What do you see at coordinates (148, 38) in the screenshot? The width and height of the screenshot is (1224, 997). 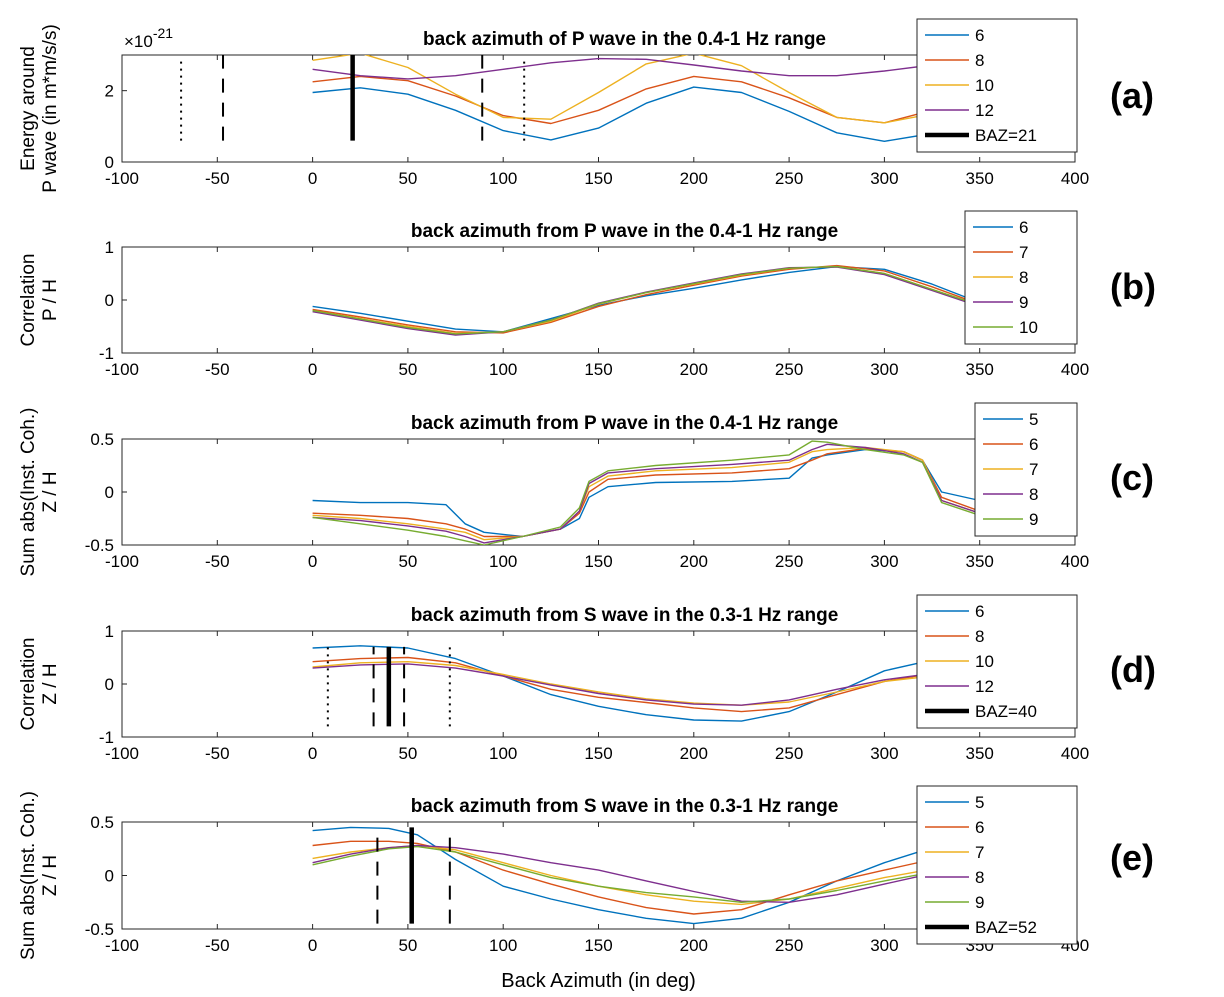 I see `y-exponent-label: ×10⁻²¹` at bounding box center [148, 38].